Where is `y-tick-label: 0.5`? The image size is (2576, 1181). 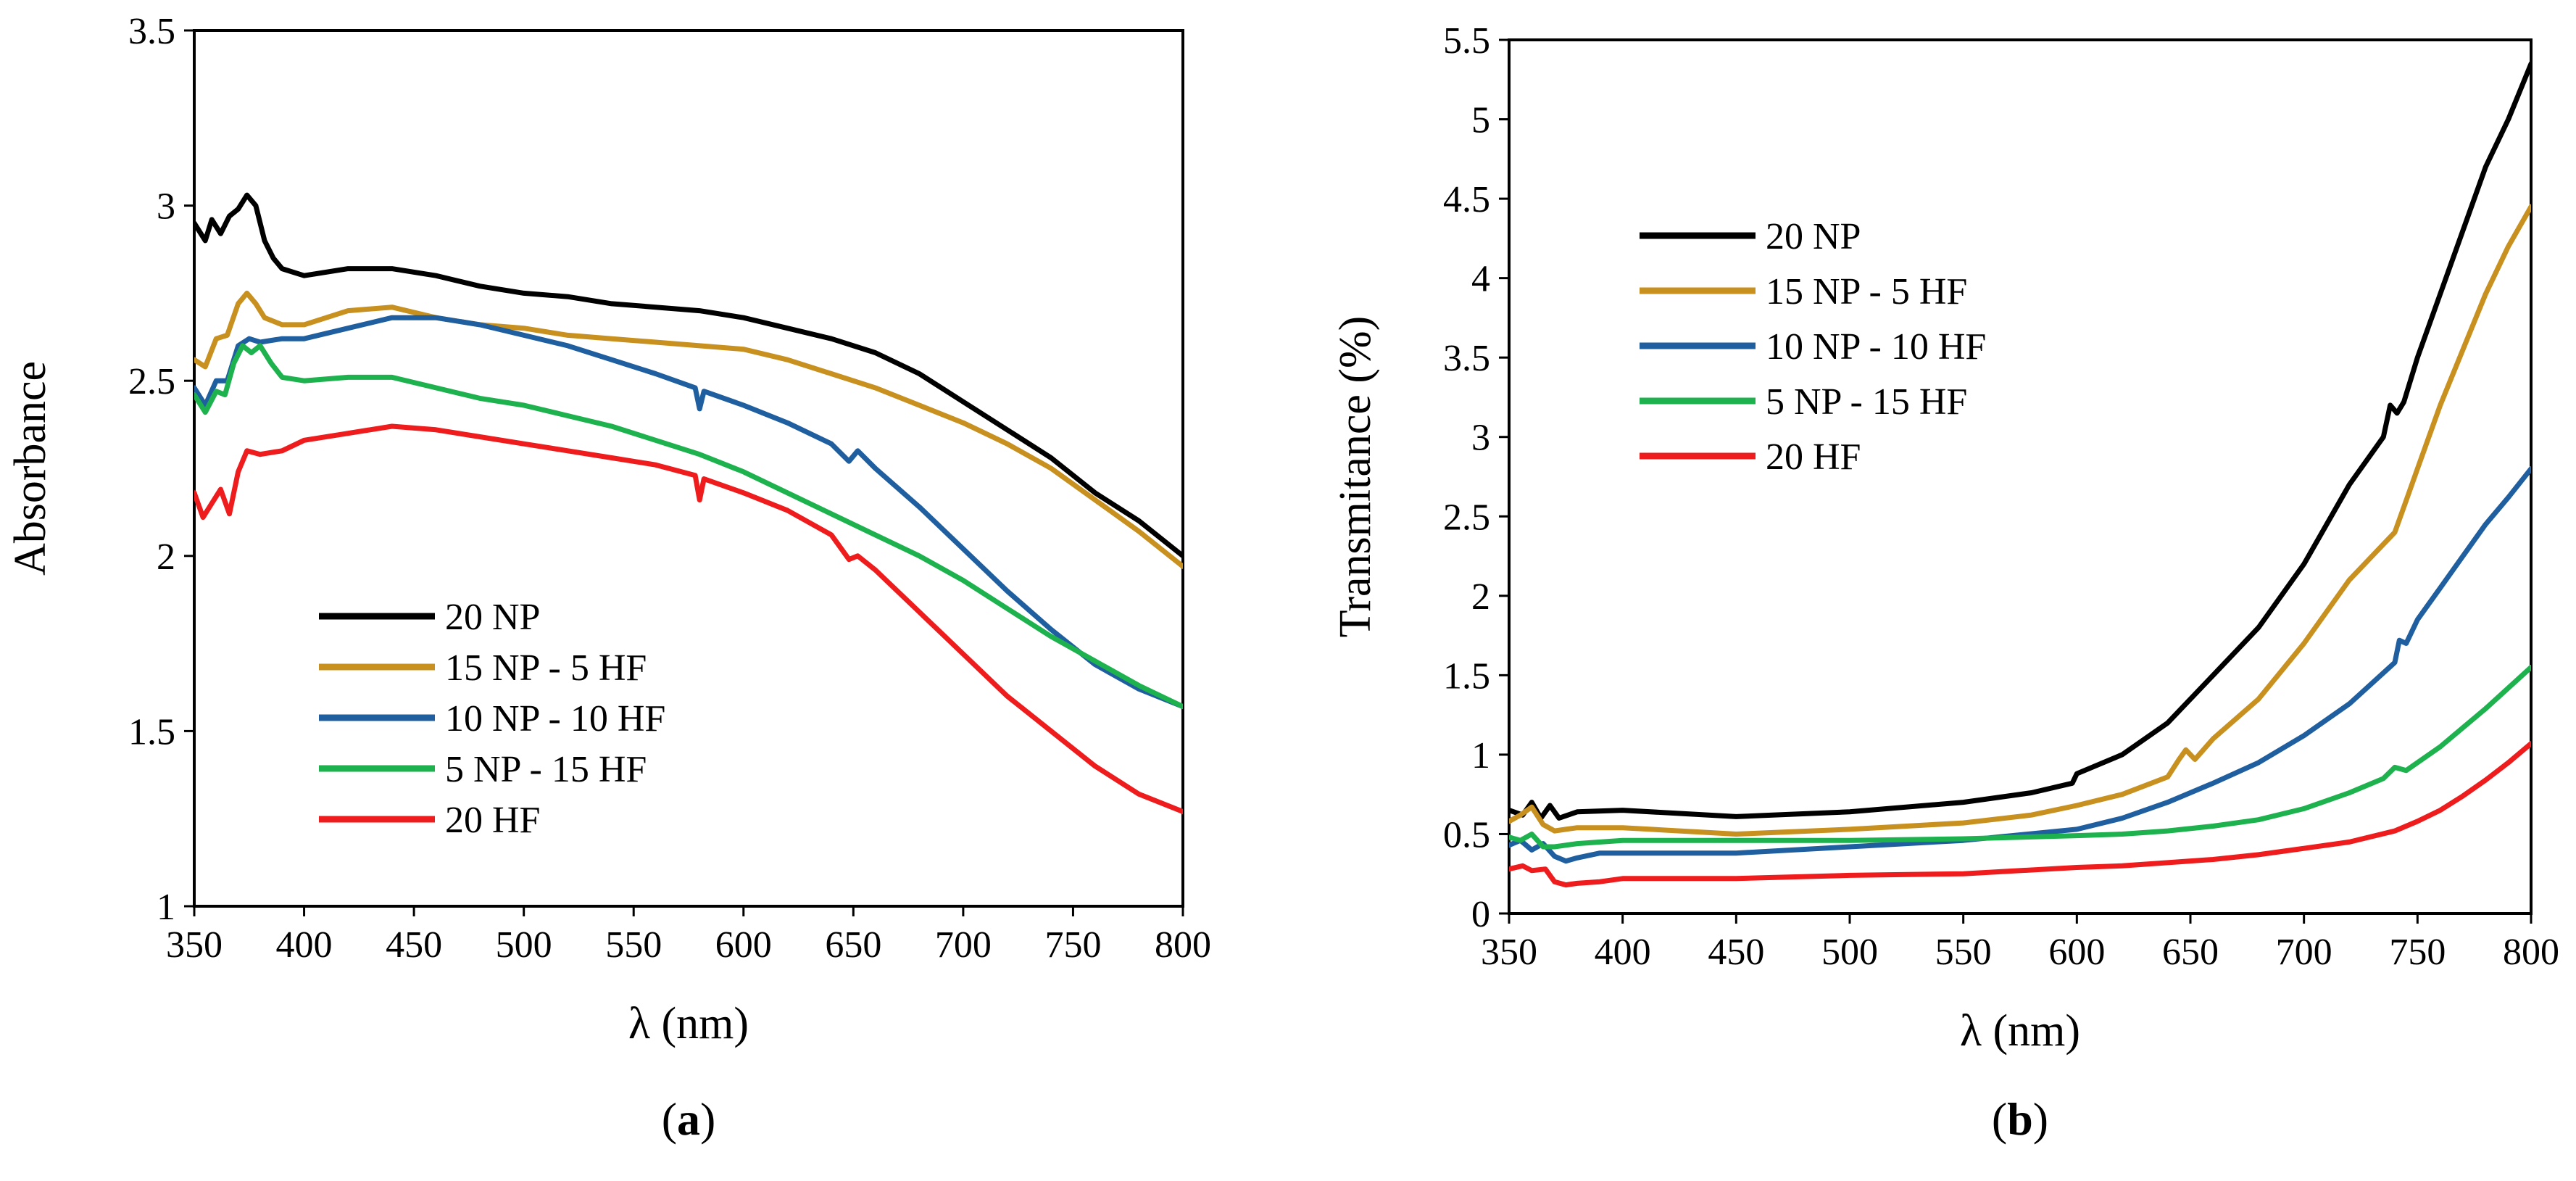
y-tick-label: 0.5 is located at coordinates (1466, 834).